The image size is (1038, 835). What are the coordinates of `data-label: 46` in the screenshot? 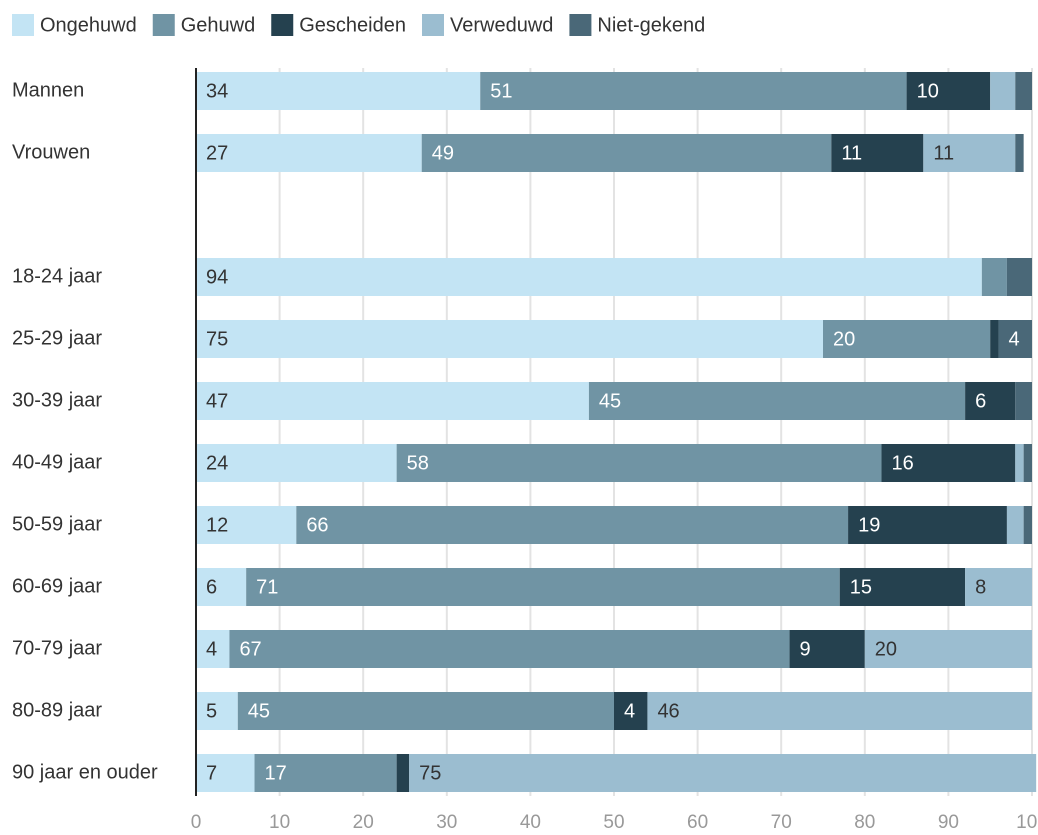 It's located at (668, 711).